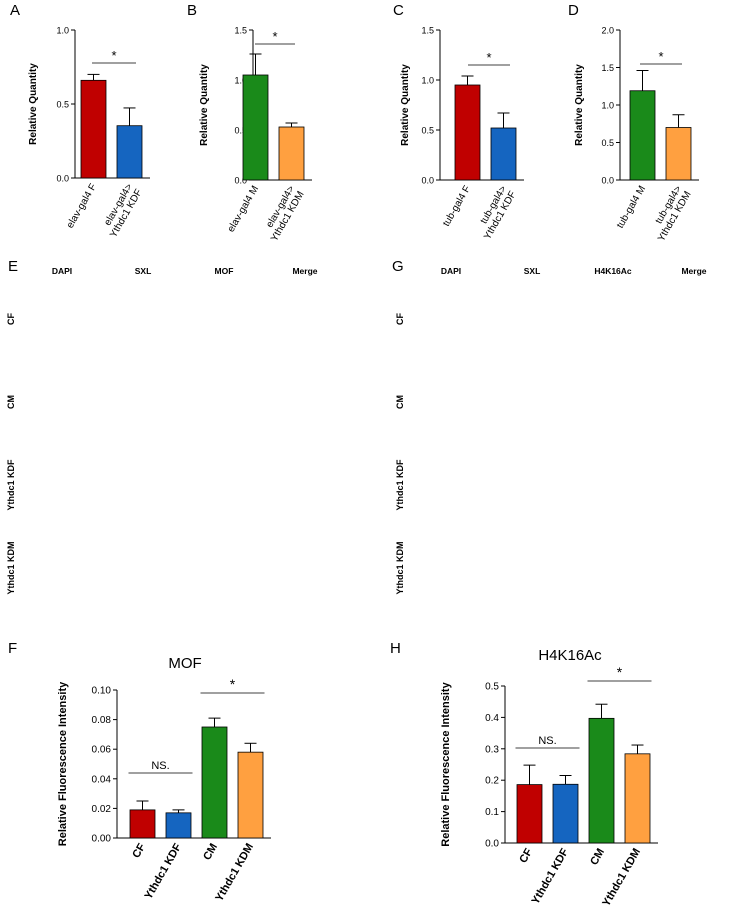 The image size is (735, 909). Describe the element at coordinates (457, 206) in the screenshot. I see `x-tick-label: tub-gal4 F` at that location.